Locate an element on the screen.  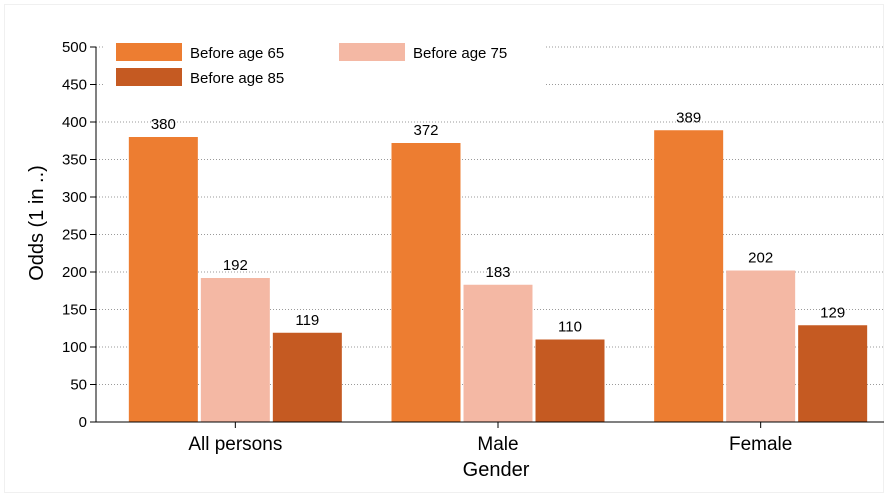
y-tick-label: 400 is located at coordinates (74, 122).